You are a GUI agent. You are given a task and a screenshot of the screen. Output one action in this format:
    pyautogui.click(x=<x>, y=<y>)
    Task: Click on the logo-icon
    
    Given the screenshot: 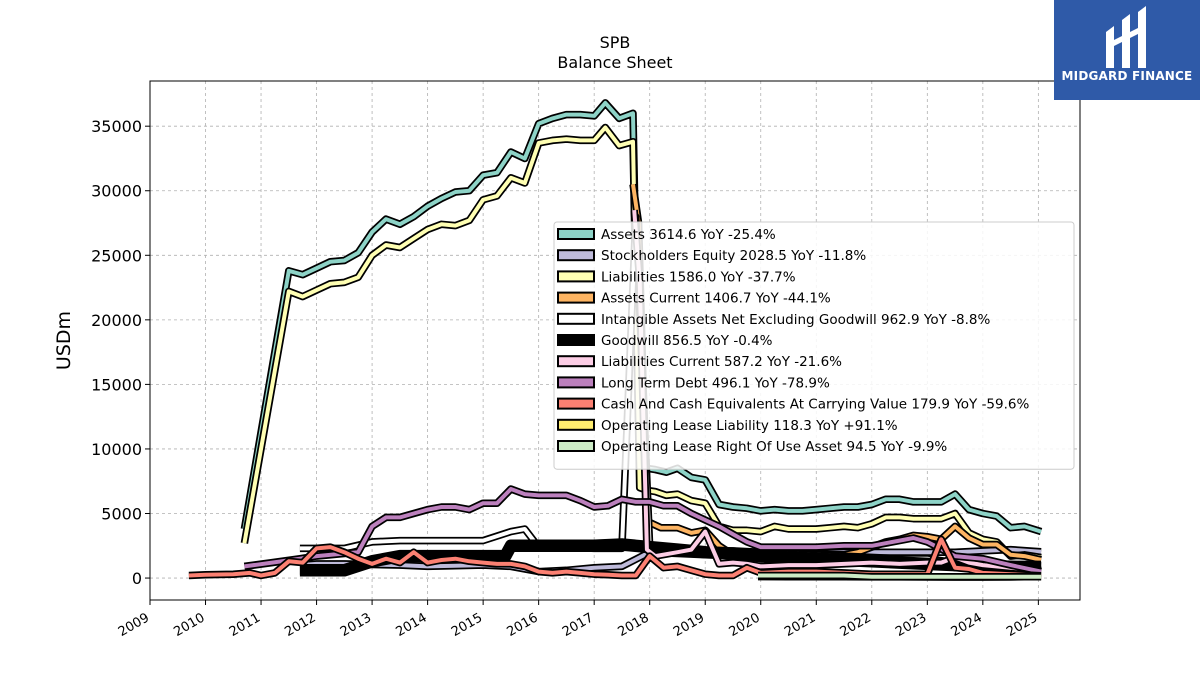 What is the action you would take?
    pyautogui.click(x=1126, y=37)
    